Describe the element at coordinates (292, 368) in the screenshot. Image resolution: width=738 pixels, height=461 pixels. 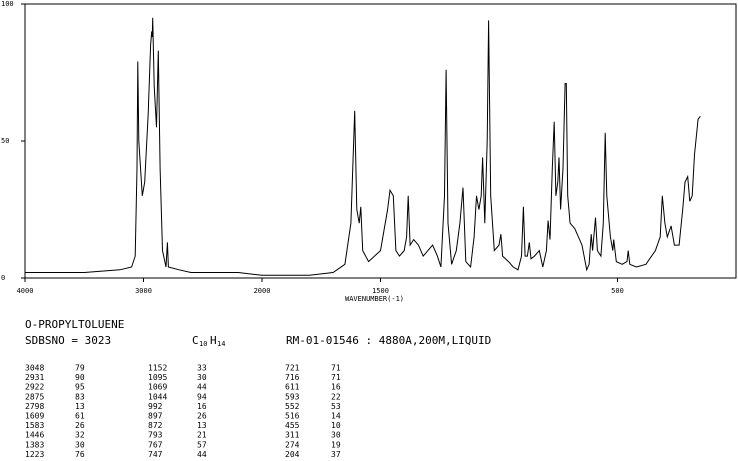
I see `peak-wavenumber: 721` at that location.